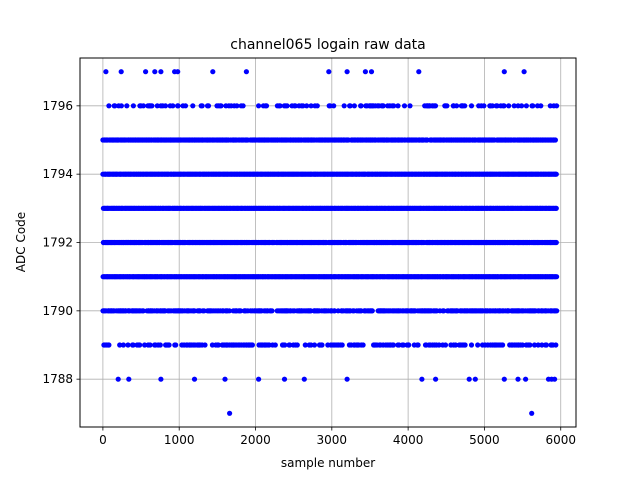 This screenshot has height=480, width=640. What do you see at coordinates (327, 45) in the screenshot?
I see `chart-title: channel065 logain raw data` at bounding box center [327, 45].